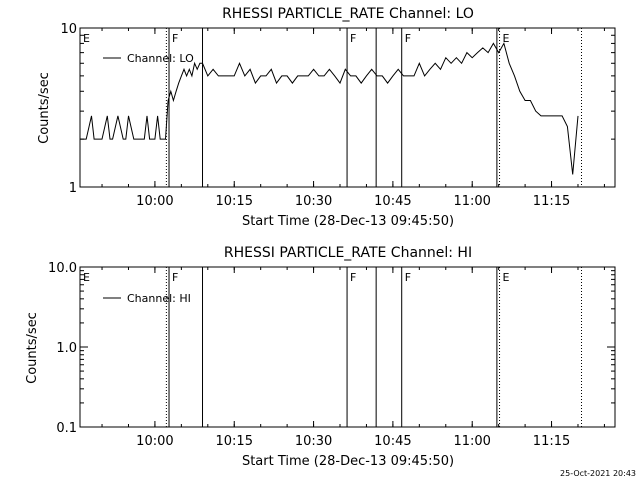 The image size is (640, 480). Describe the element at coordinates (32, 348) in the screenshot. I see `y-axis-label-hi: Counts/sec` at that location.